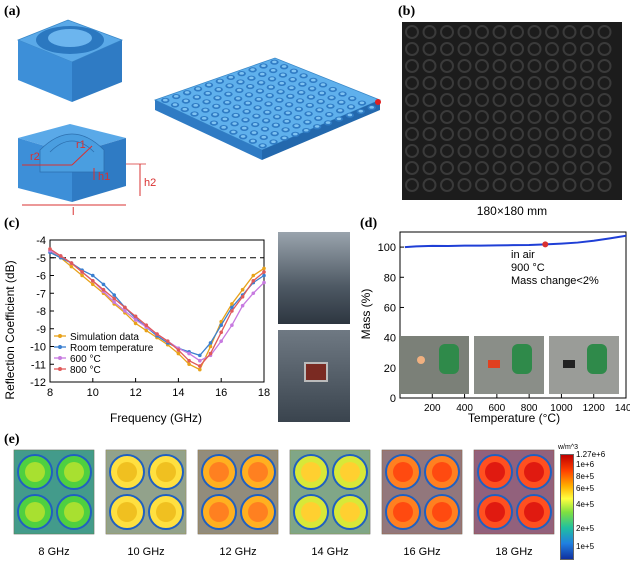 The image size is (630, 567). Describe the element at coordinates (390, 369) in the screenshot. I see `chart-d-ytick-label: 20` at that location.